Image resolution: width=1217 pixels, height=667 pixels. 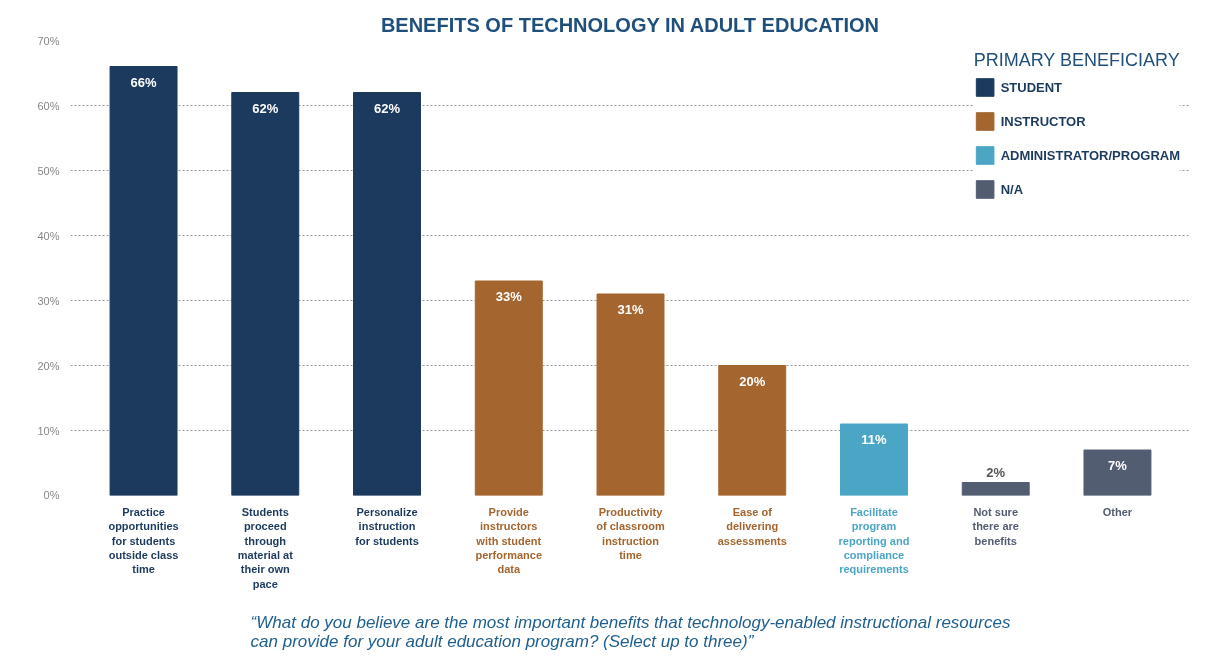 I want to click on y-tick-label: 30%, so click(x=48, y=300).